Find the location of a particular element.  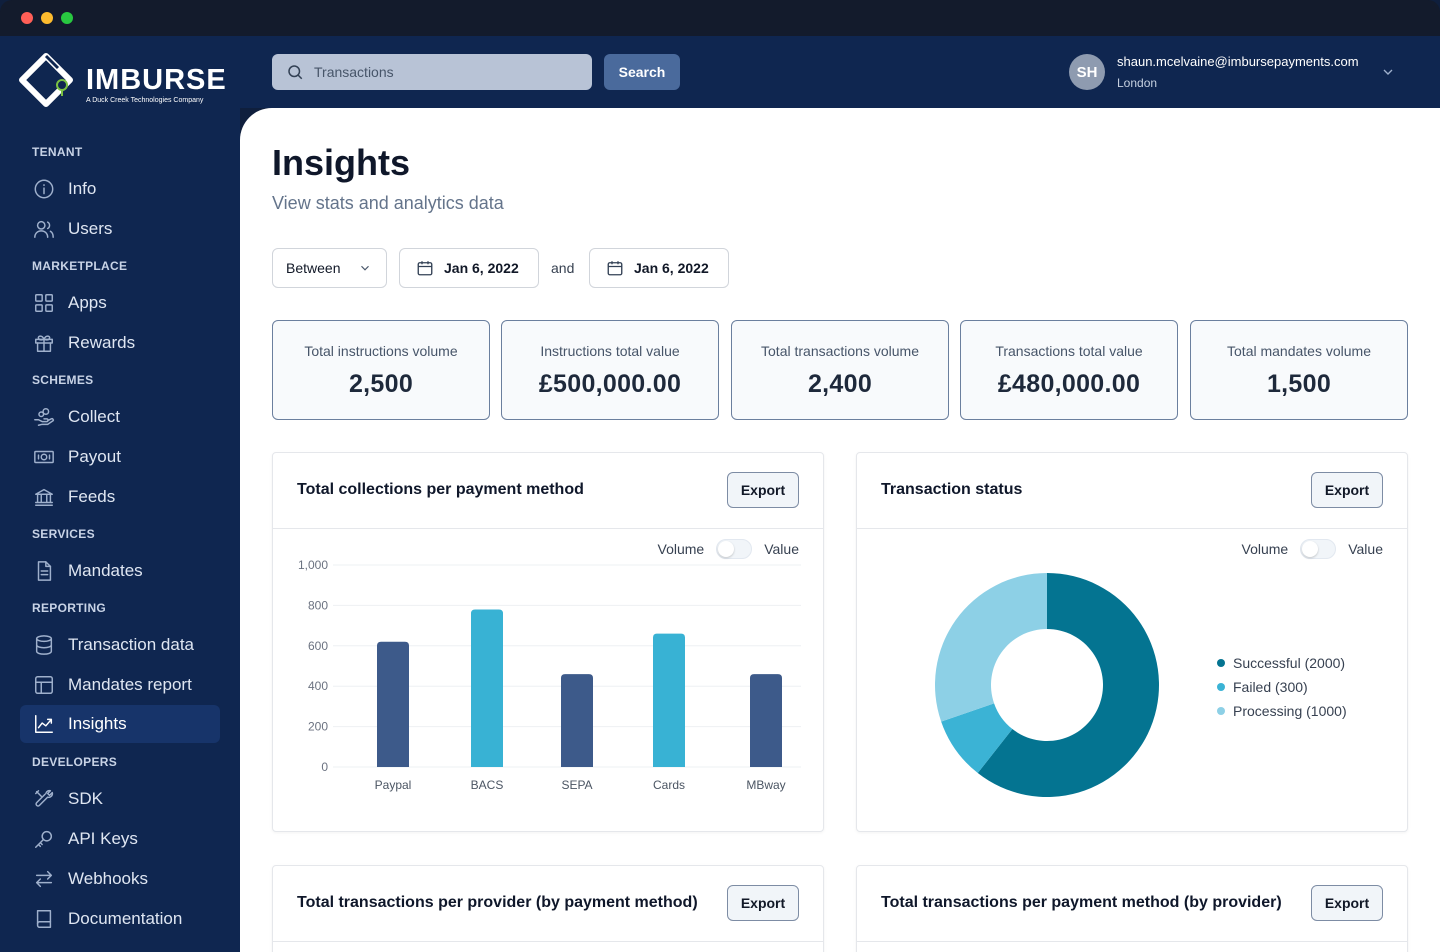

sidebar-item-payout: Payout is located at coordinates (120, 457).